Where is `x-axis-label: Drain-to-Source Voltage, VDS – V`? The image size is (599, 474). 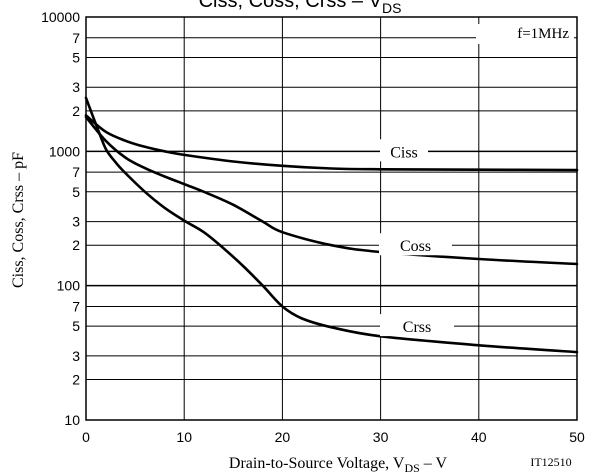 x-axis-label: Drain-to-Source Voltage, VDS – V is located at coordinates (338, 464).